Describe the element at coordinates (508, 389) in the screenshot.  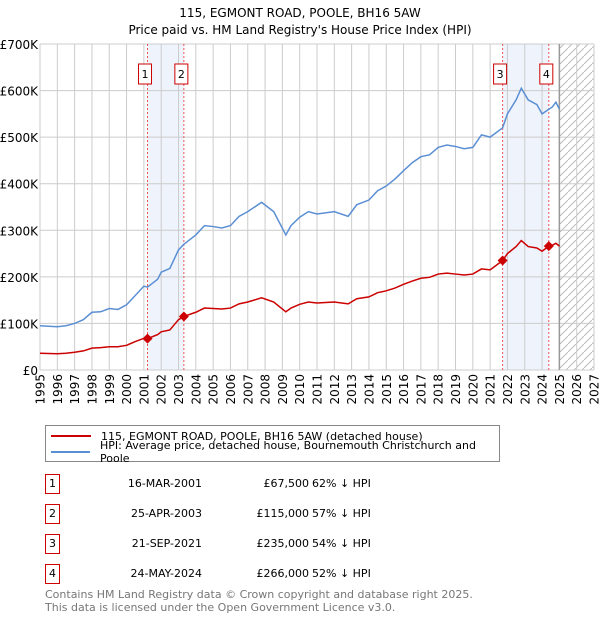
I see `x-tick-label: 2022` at that location.